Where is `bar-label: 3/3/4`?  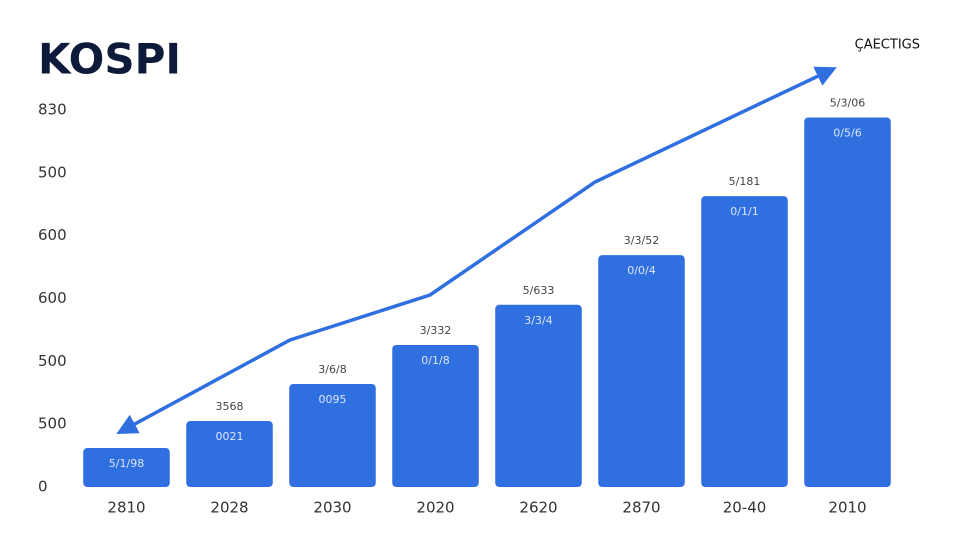
bar-label: 3/3/4 is located at coordinates (538, 320).